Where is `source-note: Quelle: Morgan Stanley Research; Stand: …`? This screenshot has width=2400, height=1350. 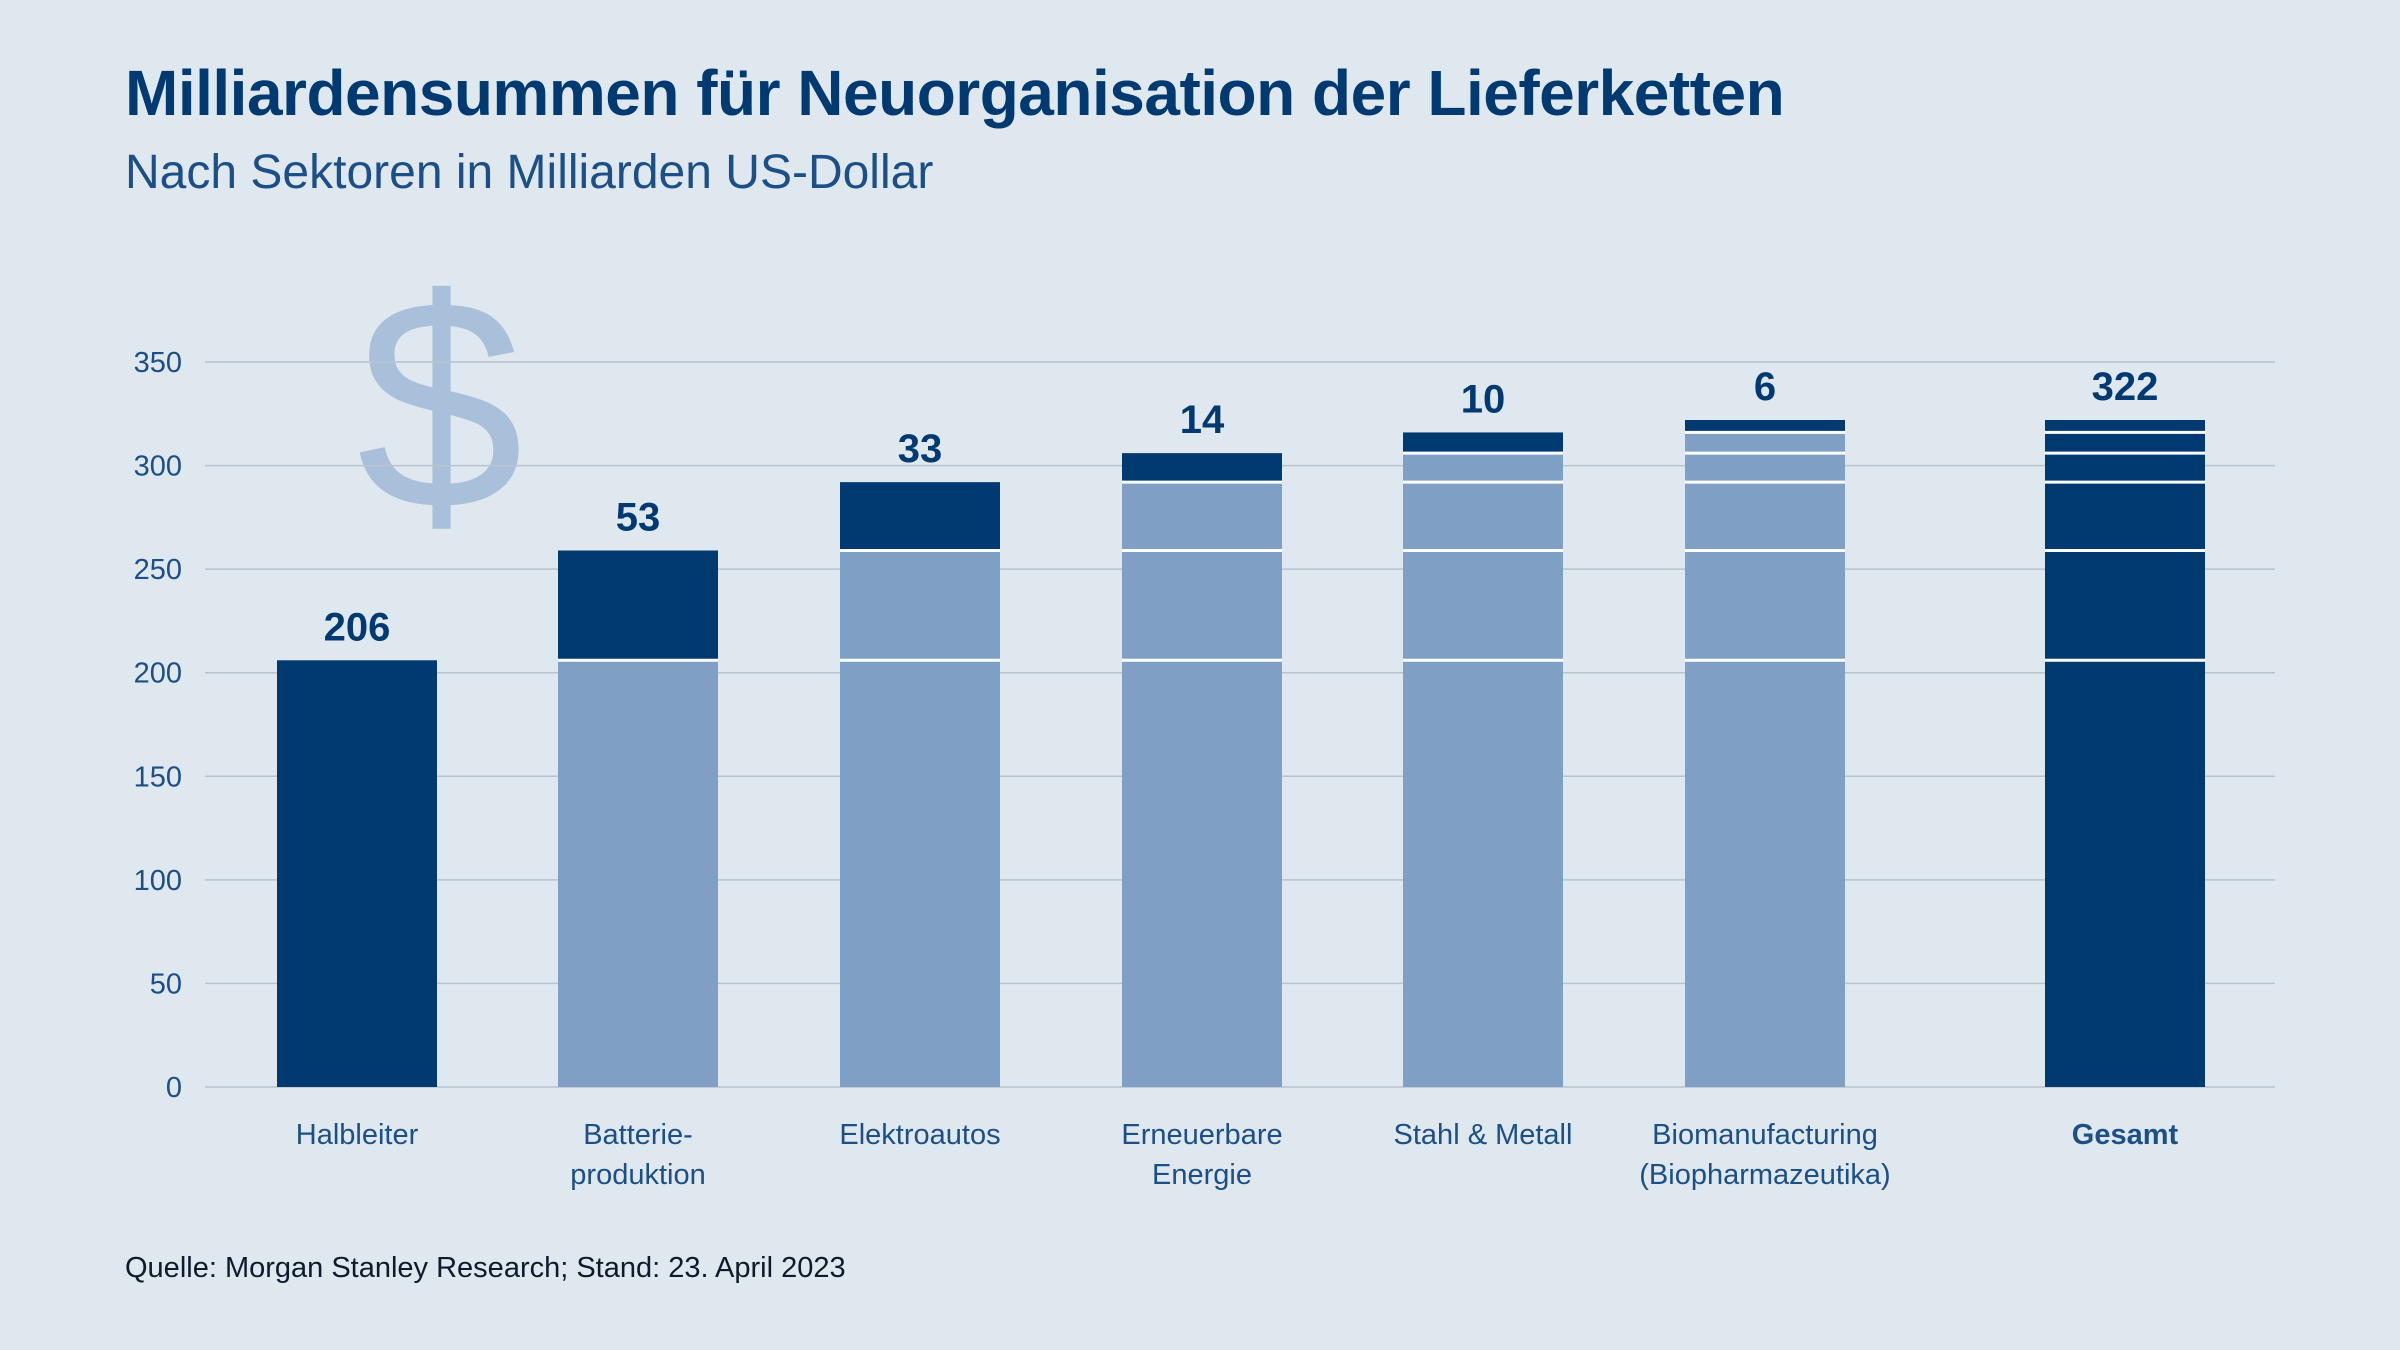
source-note: Quelle: Morgan Stanley Research; Stand: … is located at coordinates (485, 1268).